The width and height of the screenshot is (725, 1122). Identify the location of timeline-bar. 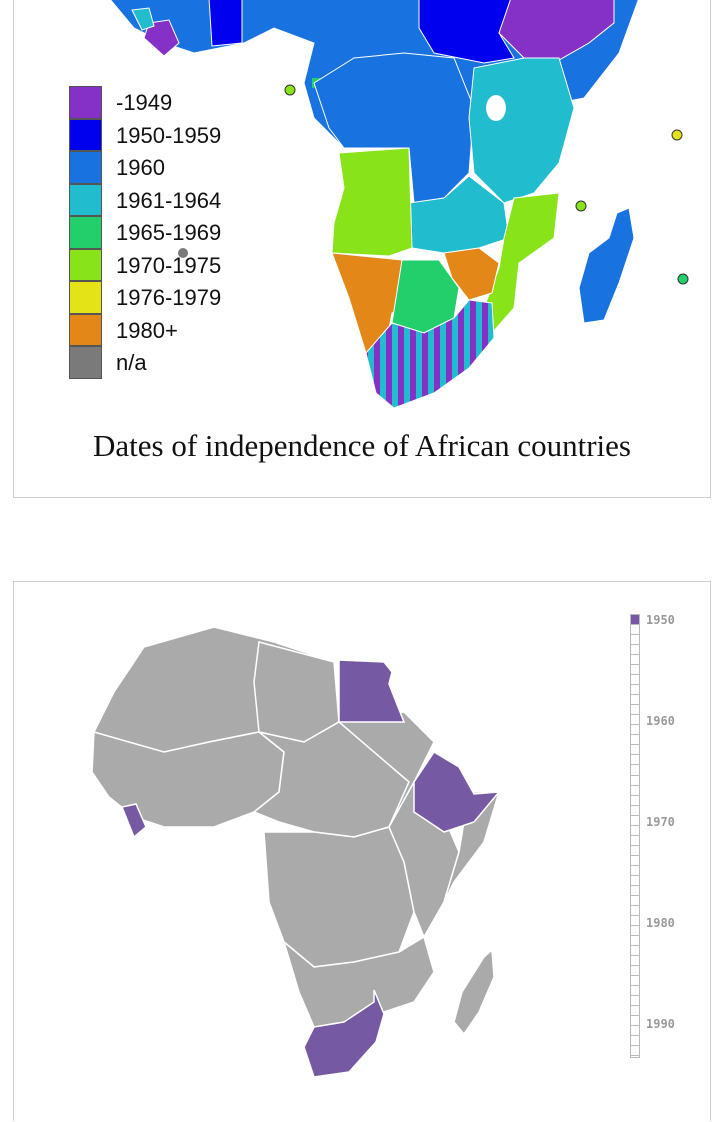
(635, 836).